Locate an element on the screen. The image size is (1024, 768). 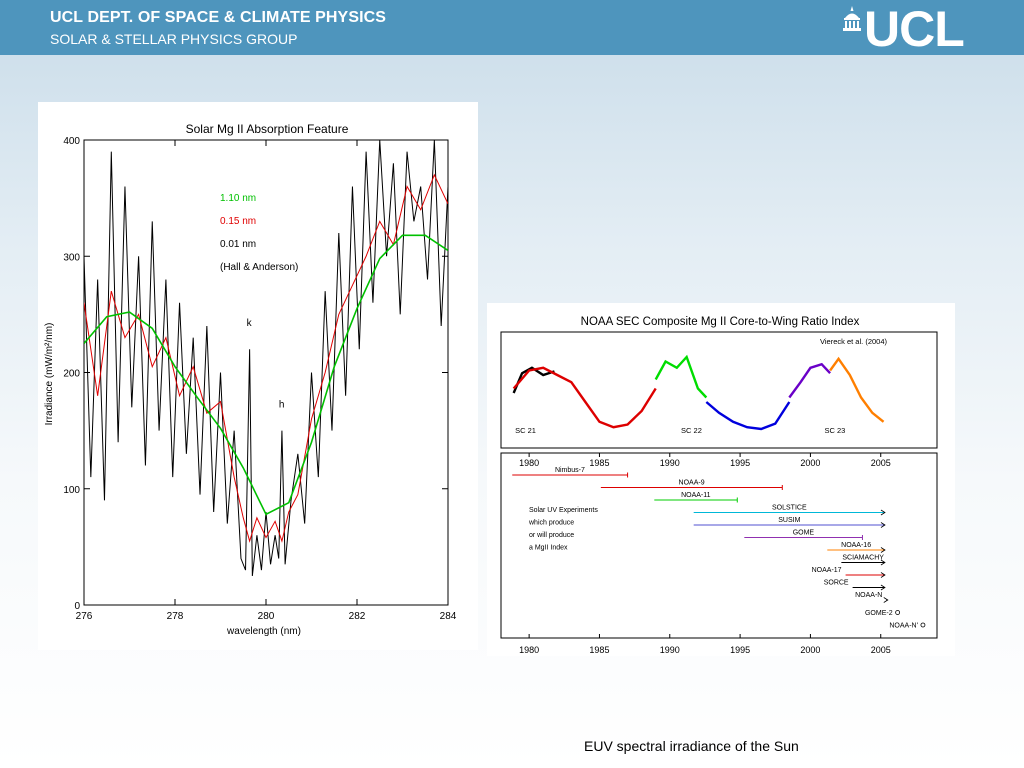
chart2-instrument-label: GOME-2 is located at coordinates (879, 613).